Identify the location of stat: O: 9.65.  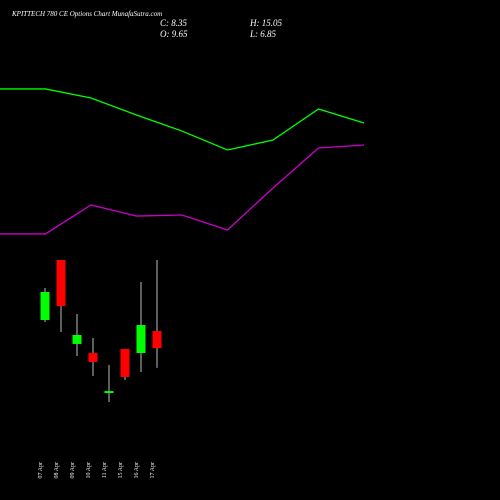
(174, 34).